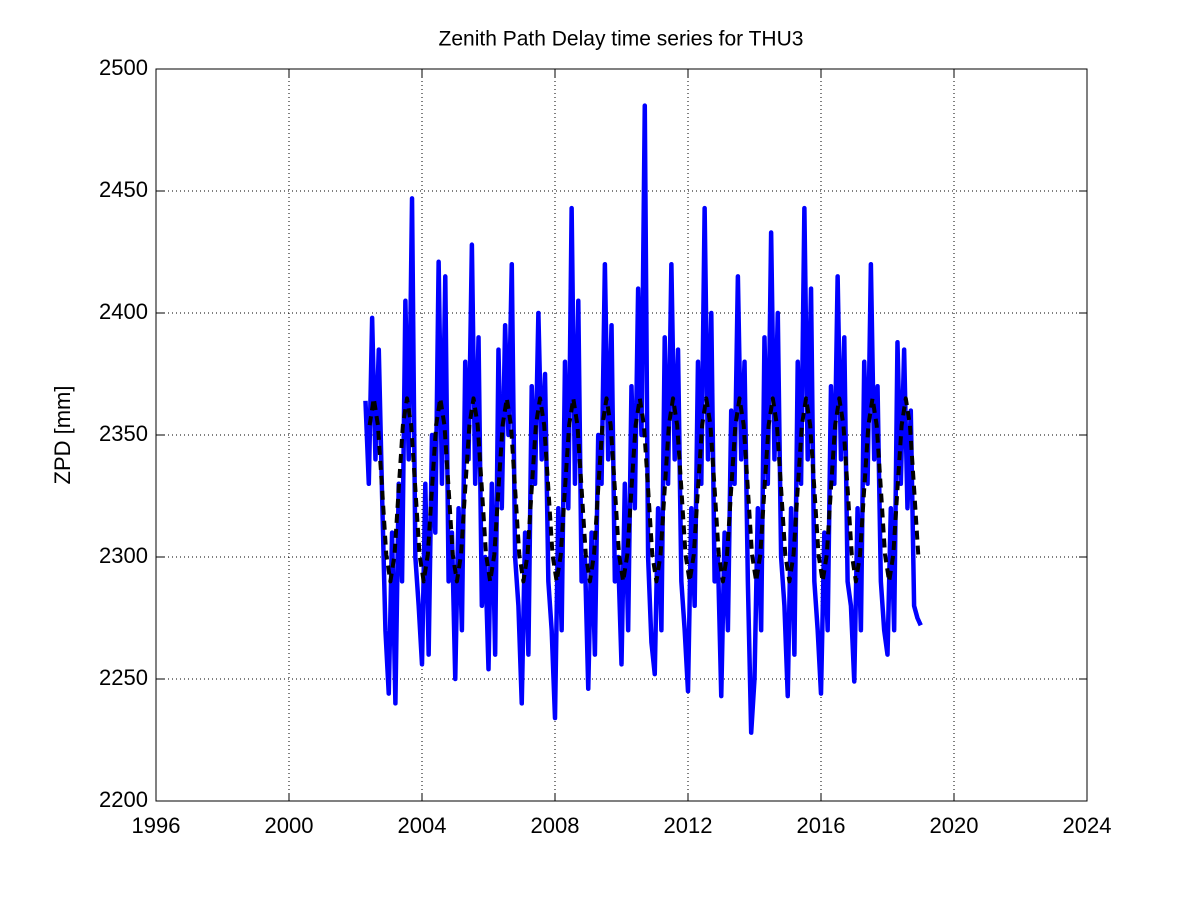 The height and width of the screenshot is (901, 1201). I want to click on x-tick-label: 1996, so click(156, 825).